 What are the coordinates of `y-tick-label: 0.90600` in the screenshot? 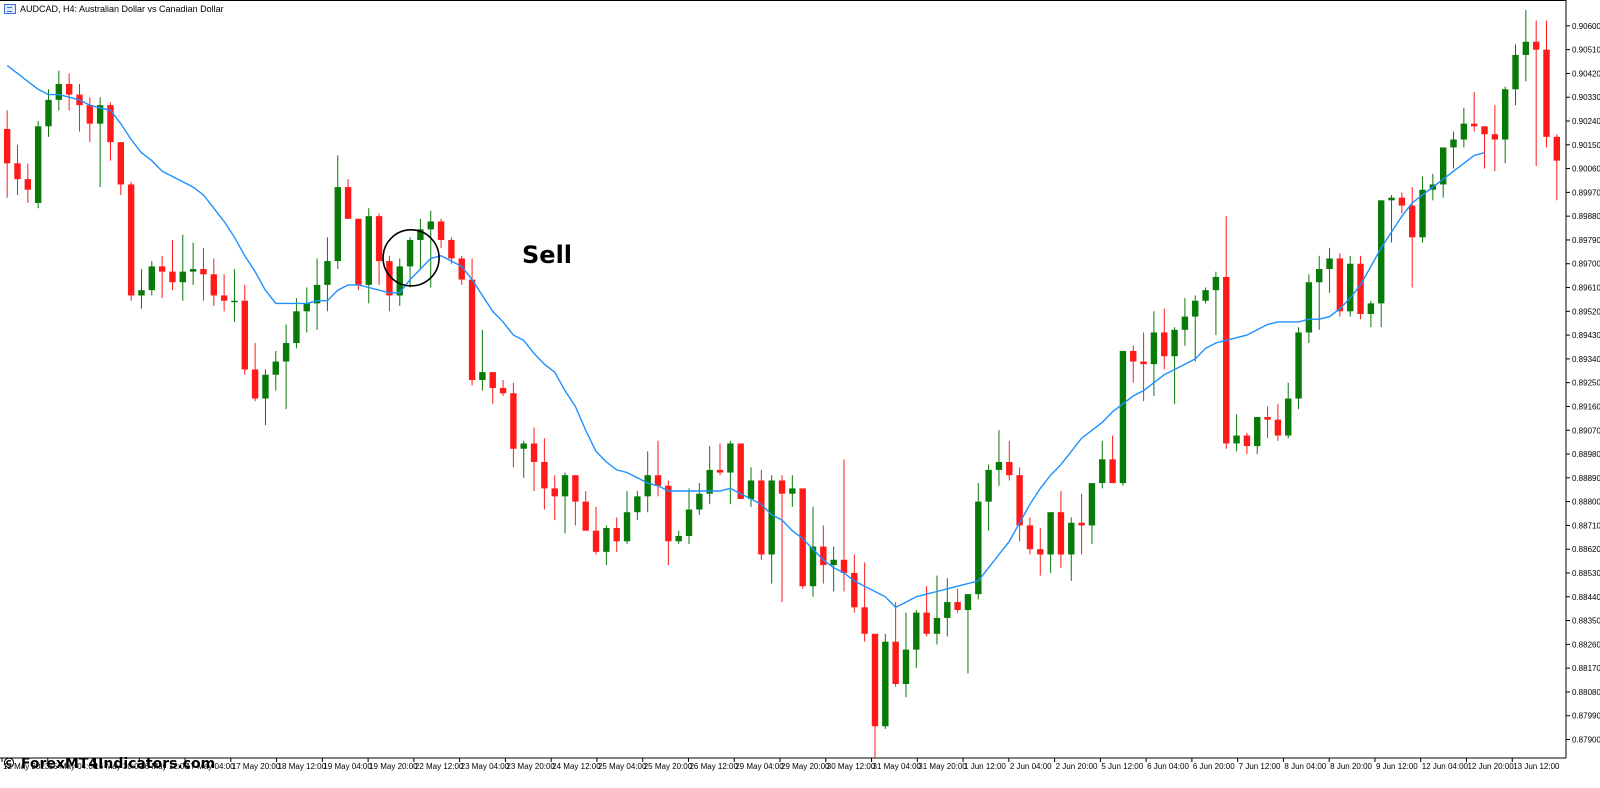 It's located at (1586, 26).